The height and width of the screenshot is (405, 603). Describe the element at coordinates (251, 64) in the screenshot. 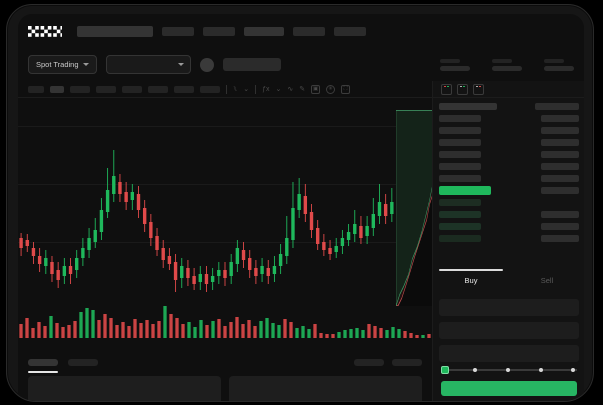

I see `last-price-skeleton` at that location.